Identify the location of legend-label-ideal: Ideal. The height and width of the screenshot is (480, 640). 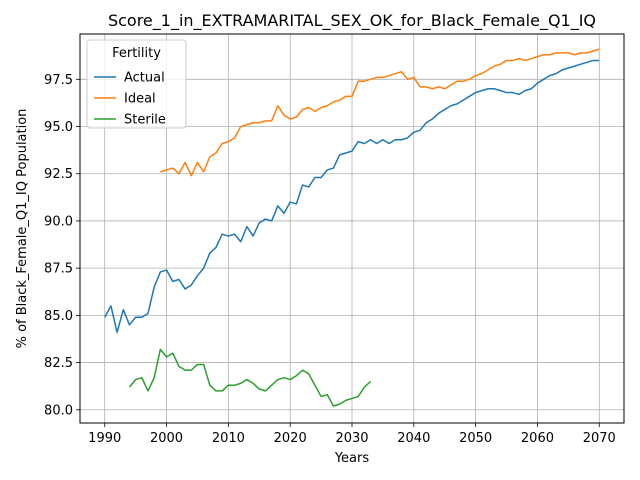
(140, 99).